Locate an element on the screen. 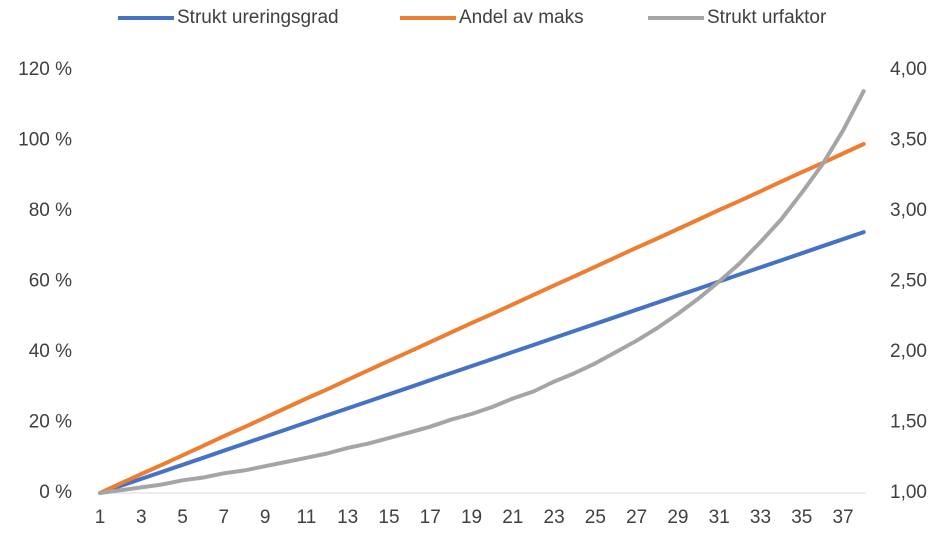 This screenshot has height=535, width=938. x-tick-label: 15 is located at coordinates (388, 517).